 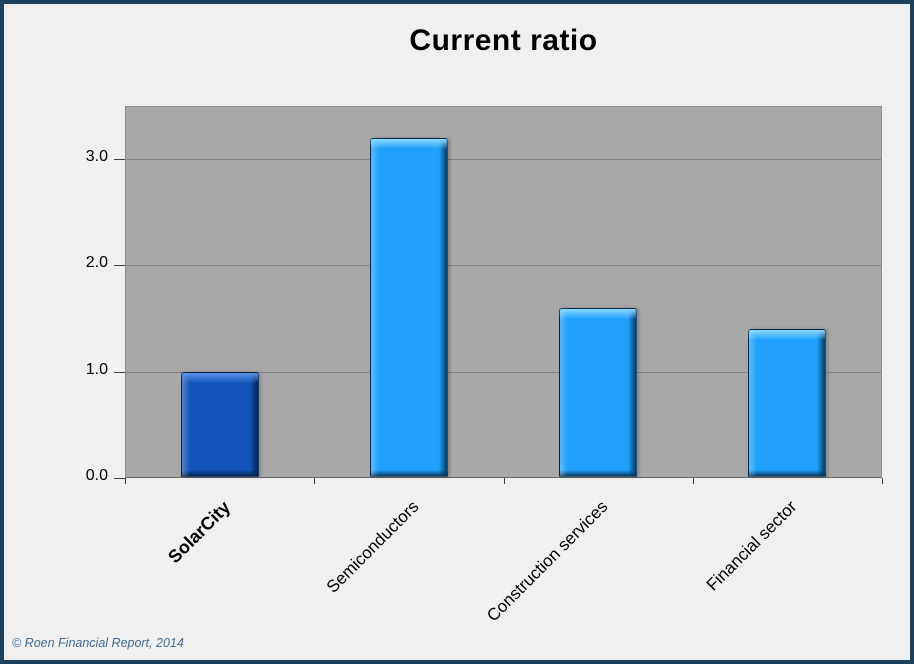 I want to click on bar-construction-services, so click(x=598, y=392).